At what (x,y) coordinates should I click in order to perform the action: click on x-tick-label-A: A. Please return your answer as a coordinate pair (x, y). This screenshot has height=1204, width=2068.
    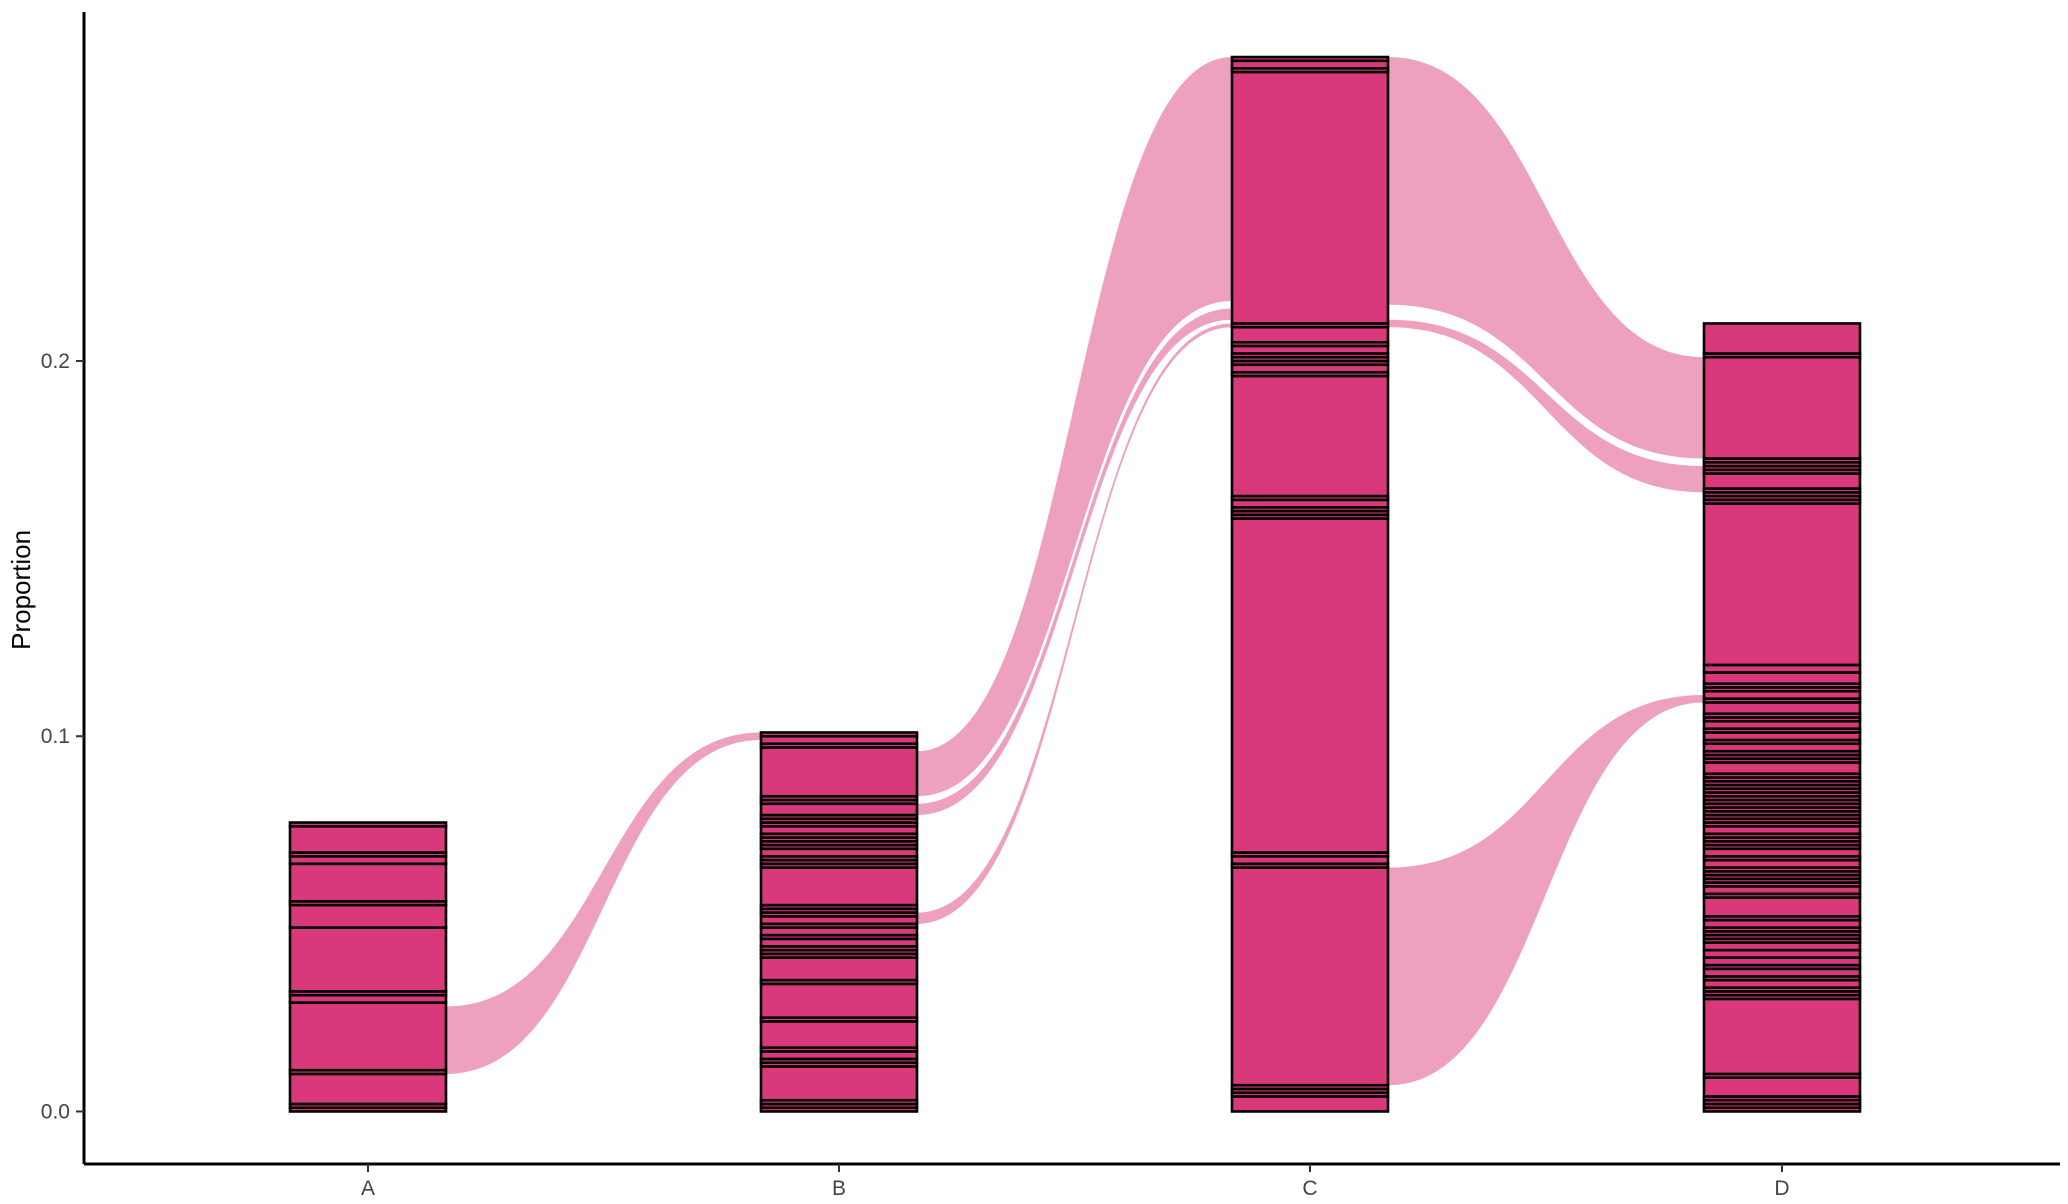
    Looking at the image, I should click on (368, 1188).